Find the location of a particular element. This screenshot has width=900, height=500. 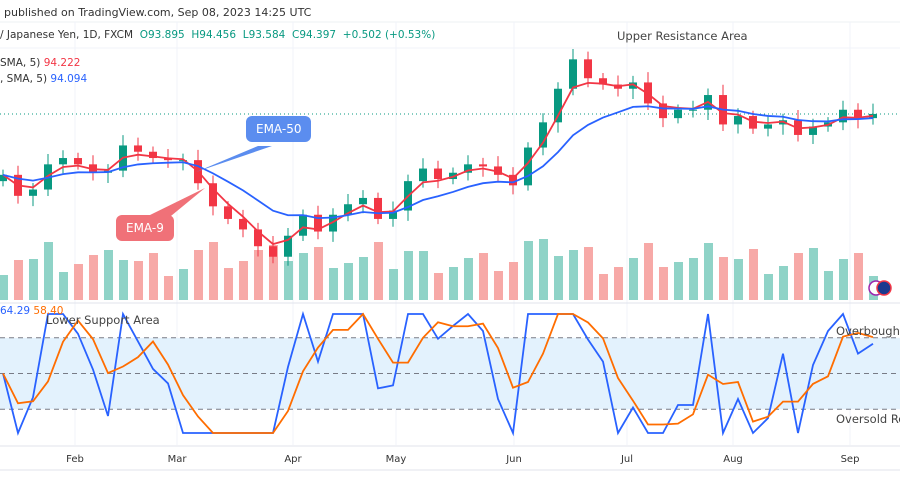

ema50-legend: , SMA, 5) 94.094 is located at coordinates (43, 79).